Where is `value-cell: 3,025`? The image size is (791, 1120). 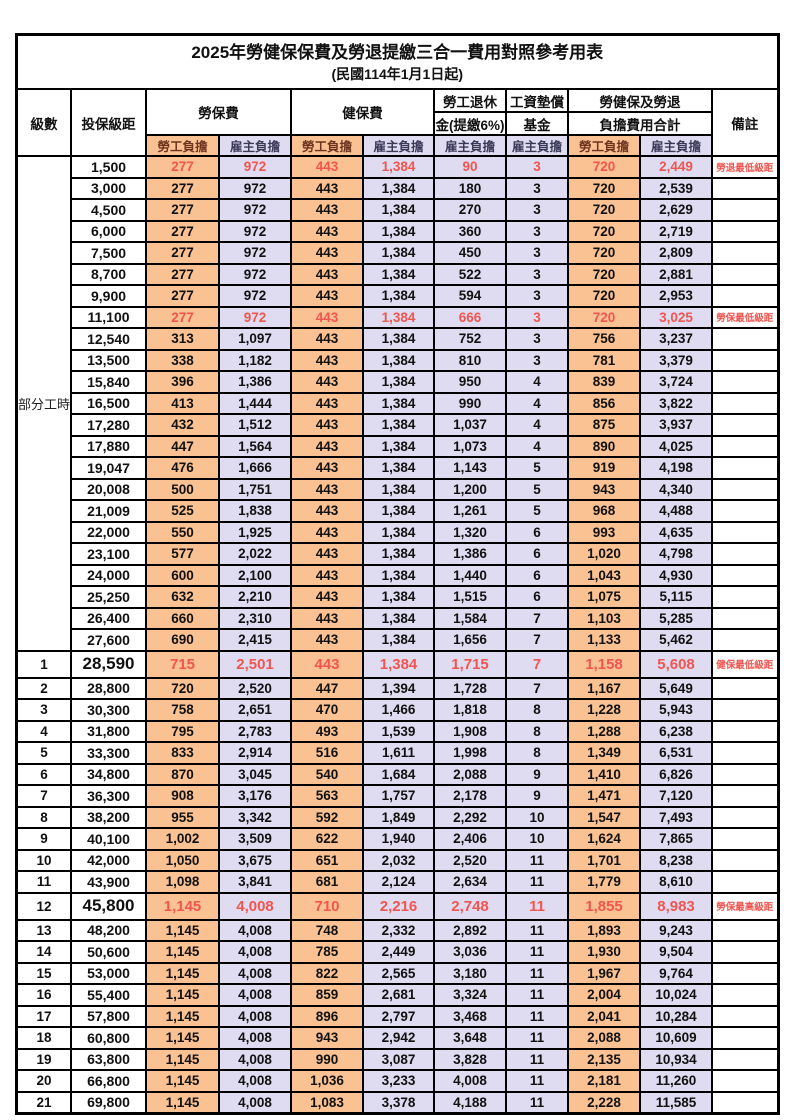
value-cell: 3,025 is located at coordinates (676, 317).